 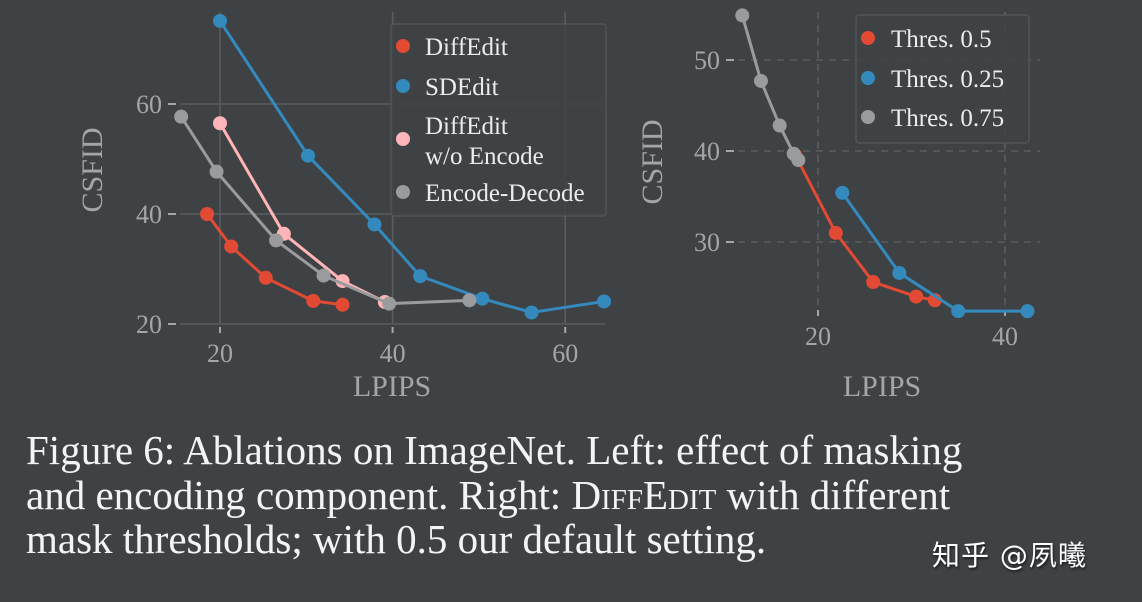 What do you see at coordinates (692, 494) in the screenshot?
I see `caption-method-dit: dit` at bounding box center [692, 494].